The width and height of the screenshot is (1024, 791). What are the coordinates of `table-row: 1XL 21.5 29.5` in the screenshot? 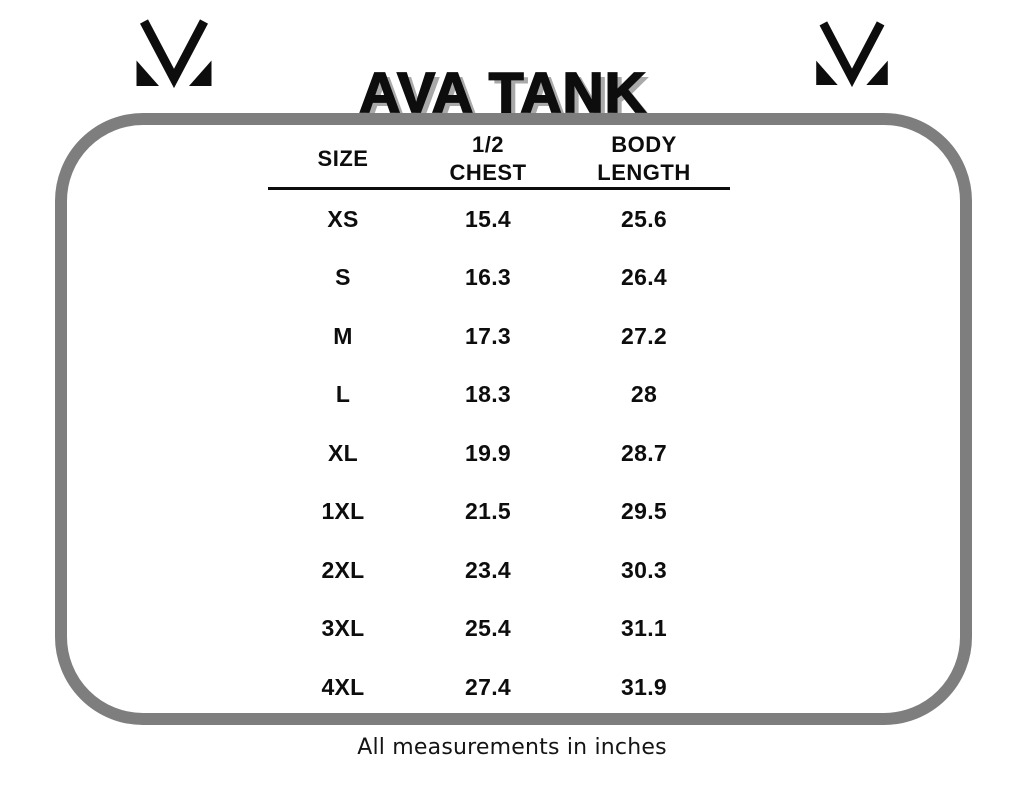 It's located at (499, 512).